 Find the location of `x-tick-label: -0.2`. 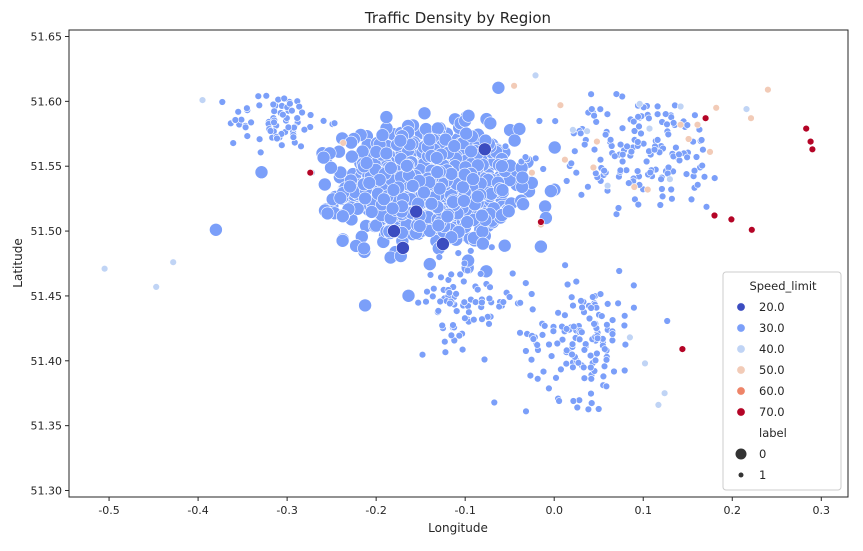

x-tick-label: -0.2 is located at coordinates (375, 510).